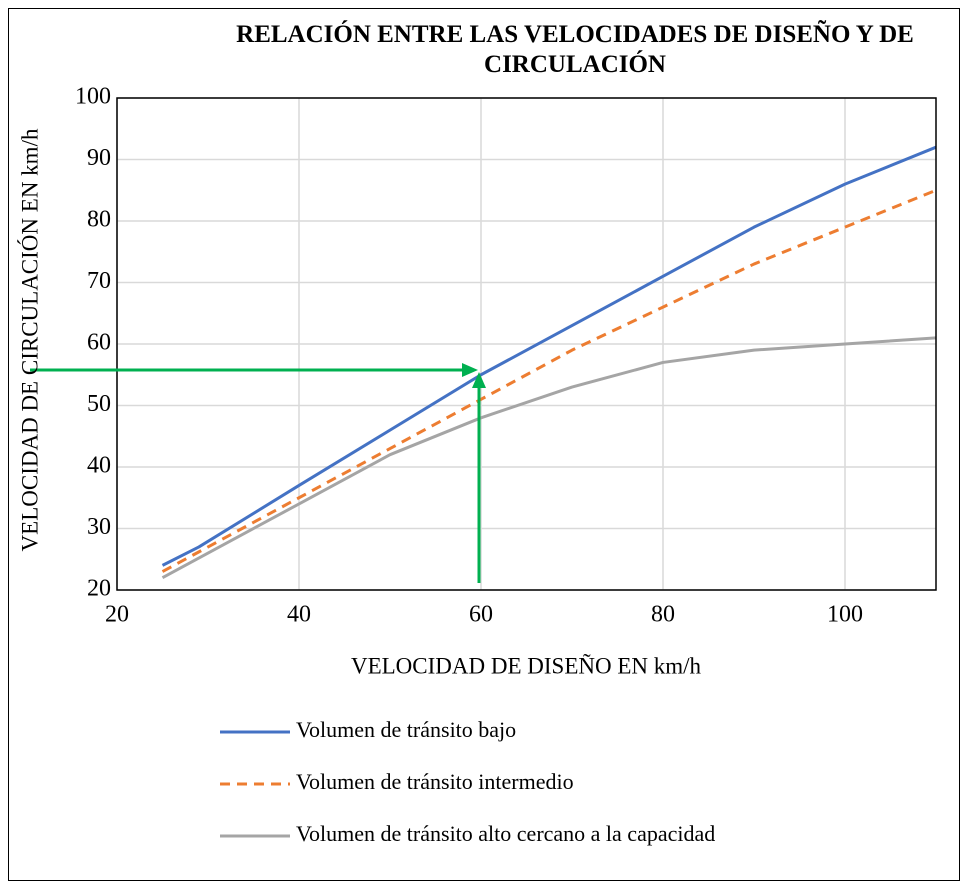  Describe the element at coordinates (93, 97) in the screenshot. I see `y-tick-label: 100` at that location.